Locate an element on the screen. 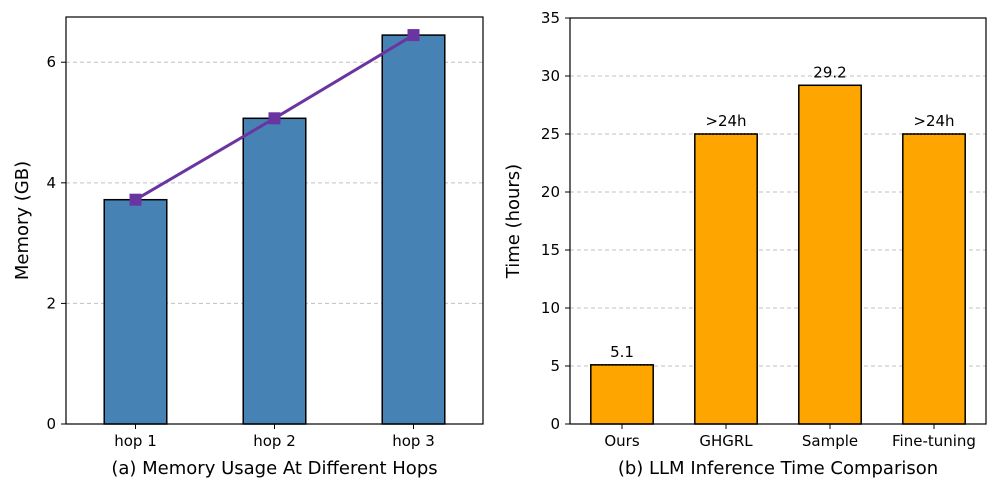  time-y-tick-label: 35 is located at coordinates (550, 18).